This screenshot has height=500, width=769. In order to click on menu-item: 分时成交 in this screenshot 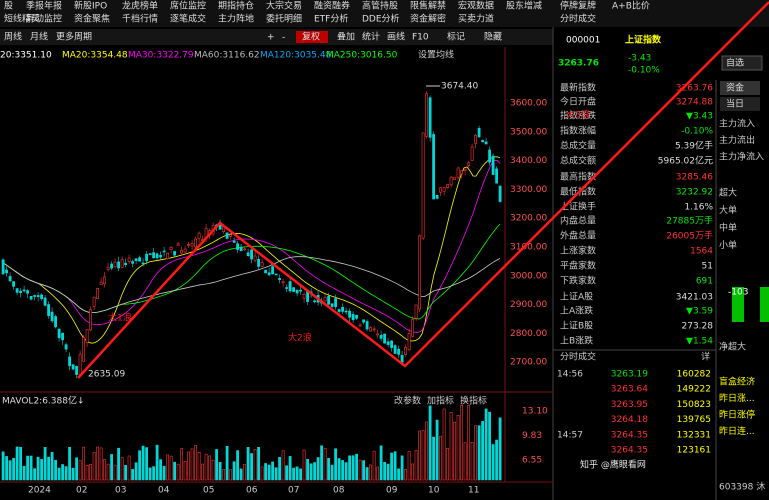, I will do `click(578, 19)`.